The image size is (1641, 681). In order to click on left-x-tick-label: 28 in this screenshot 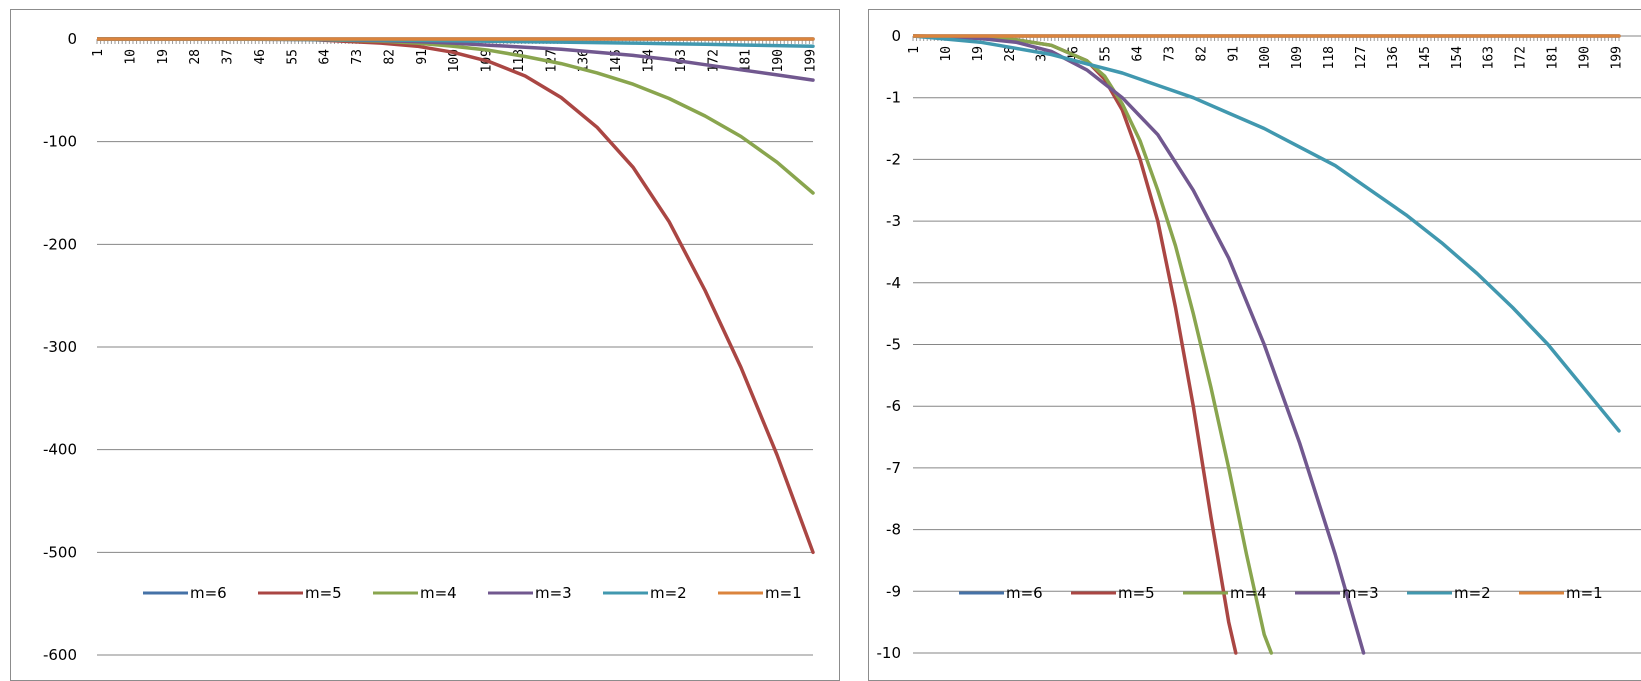, I will do `click(195, 57)`.